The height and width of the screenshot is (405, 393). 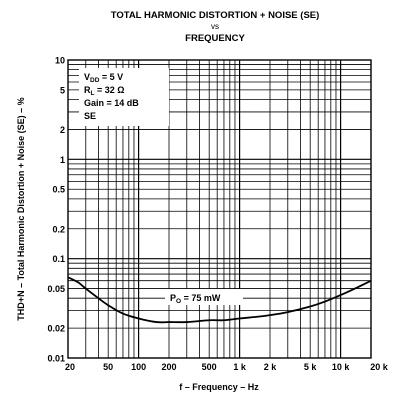 What do you see at coordinates (58, 259) in the screenshot?
I see `y-tick-label: 0.1` at bounding box center [58, 259].